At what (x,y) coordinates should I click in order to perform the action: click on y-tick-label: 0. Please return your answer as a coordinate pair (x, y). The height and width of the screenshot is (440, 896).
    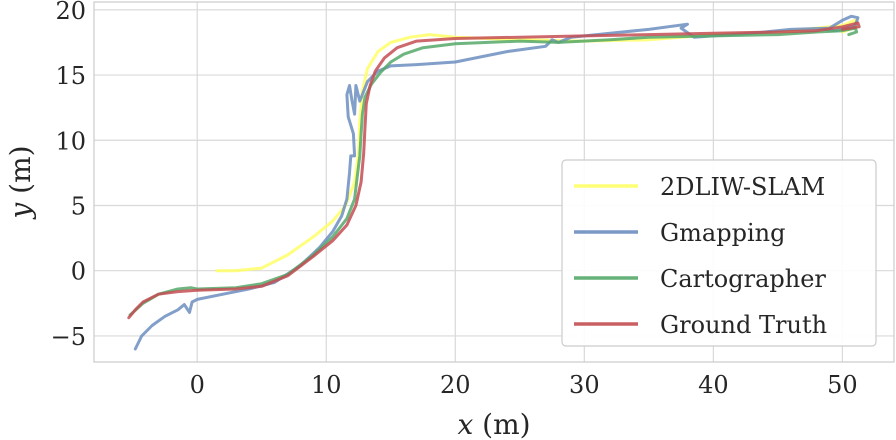
    Looking at the image, I should click on (78, 272).